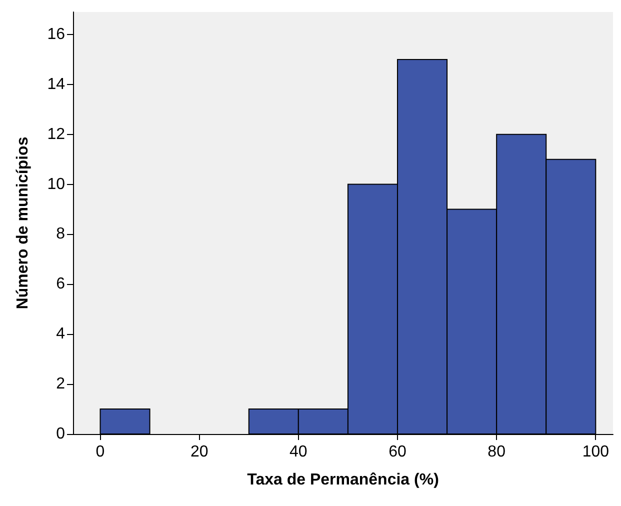 The width and height of the screenshot is (621, 506). I want to click on x-tick-label: 100, so click(596, 452).